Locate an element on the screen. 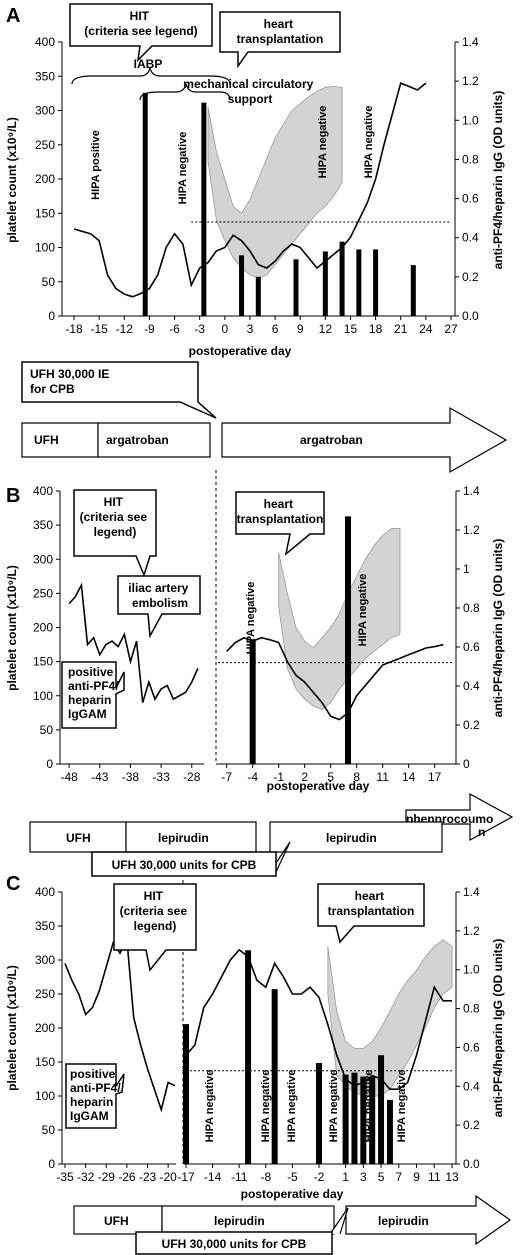  panel-a-xtick-label: 18 is located at coordinates (376, 329).